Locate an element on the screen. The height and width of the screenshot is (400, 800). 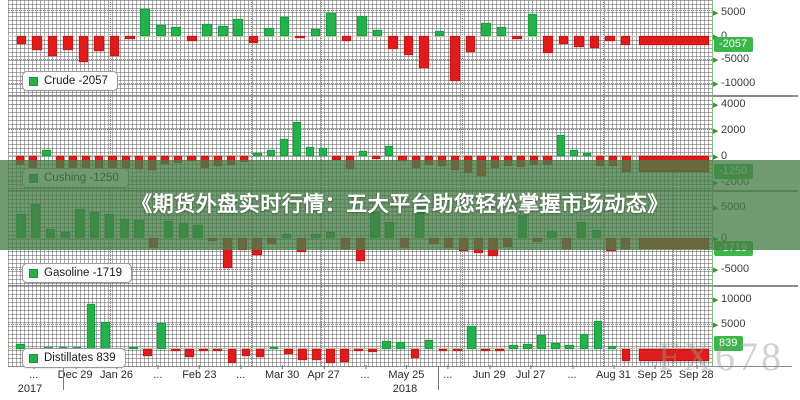
year-separator is located at coordinates (63, 378).